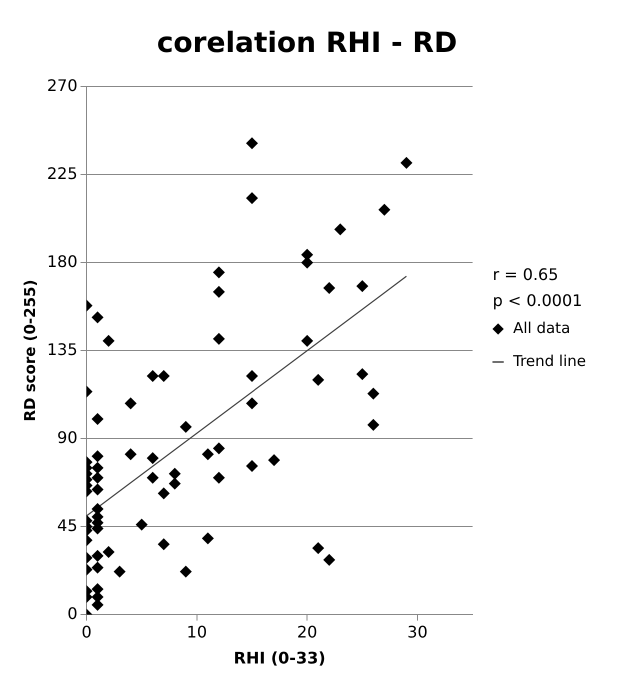  I want to click on x-axis-title: RHI (0-33), so click(280, 658).